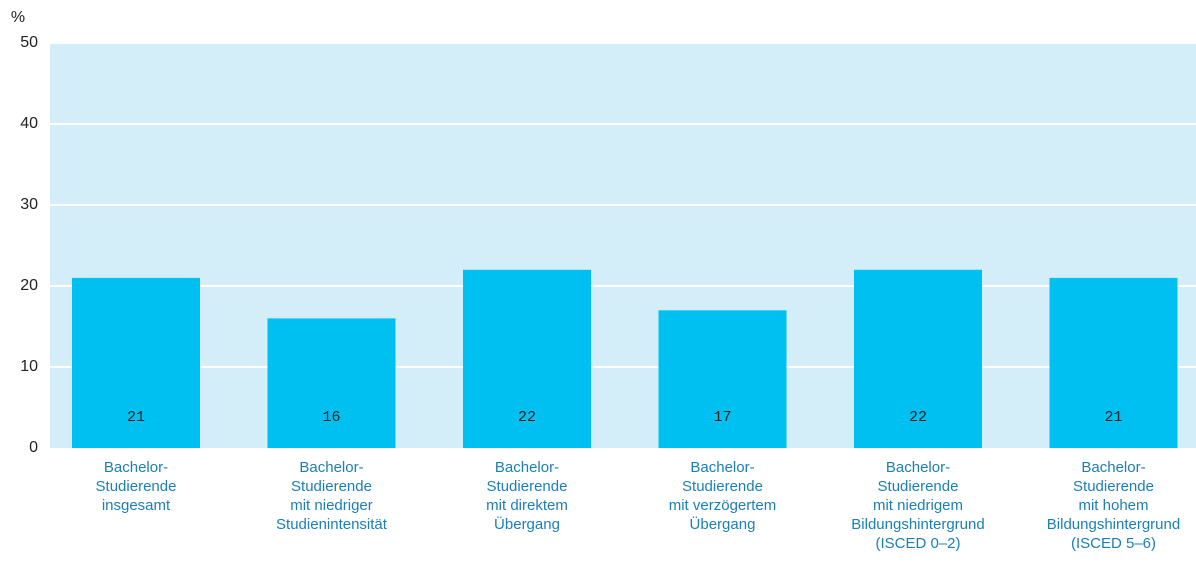 This screenshot has width=1196, height=568. I want to click on x-tick-label: mit niedriger, so click(331, 505).